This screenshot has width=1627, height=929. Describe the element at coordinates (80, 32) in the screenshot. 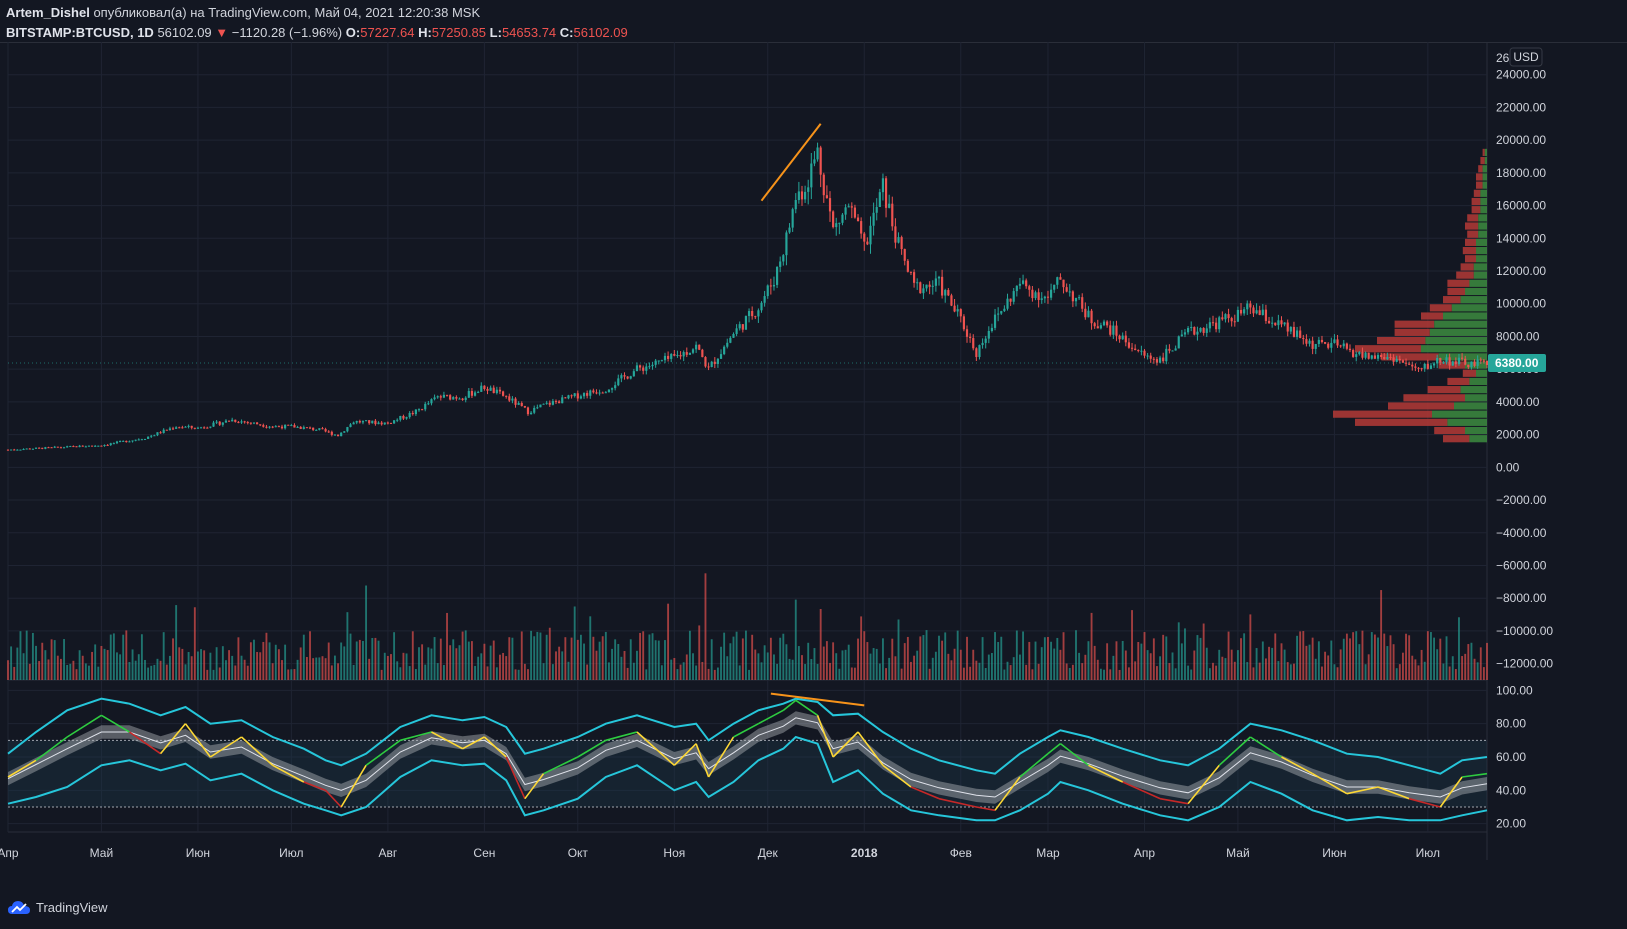

I see `symbol-label: BITSTAMP:BTCUSD, 1D` at that location.